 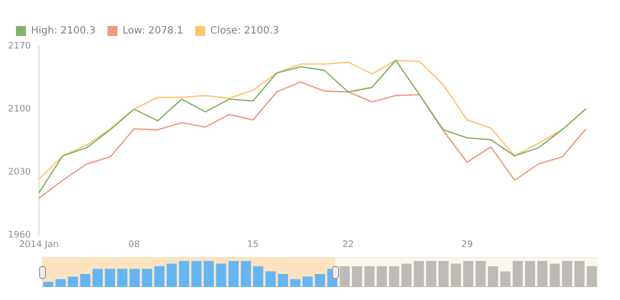 What do you see at coordinates (153, 31) in the screenshot?
I see `legend-label: Low: 2078.1` at bounding box center [153, 31].